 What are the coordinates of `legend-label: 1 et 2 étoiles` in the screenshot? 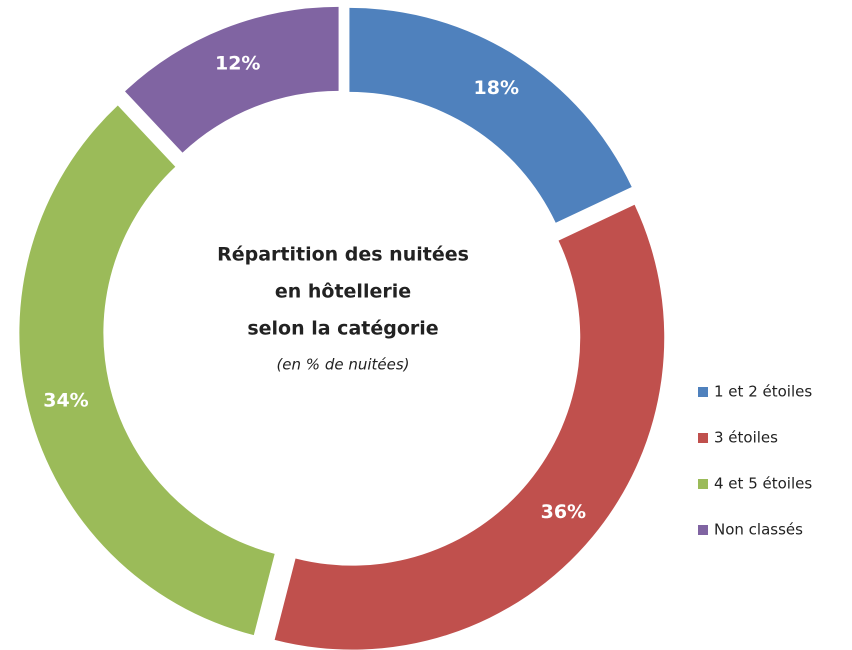 It's located at (763, 392).